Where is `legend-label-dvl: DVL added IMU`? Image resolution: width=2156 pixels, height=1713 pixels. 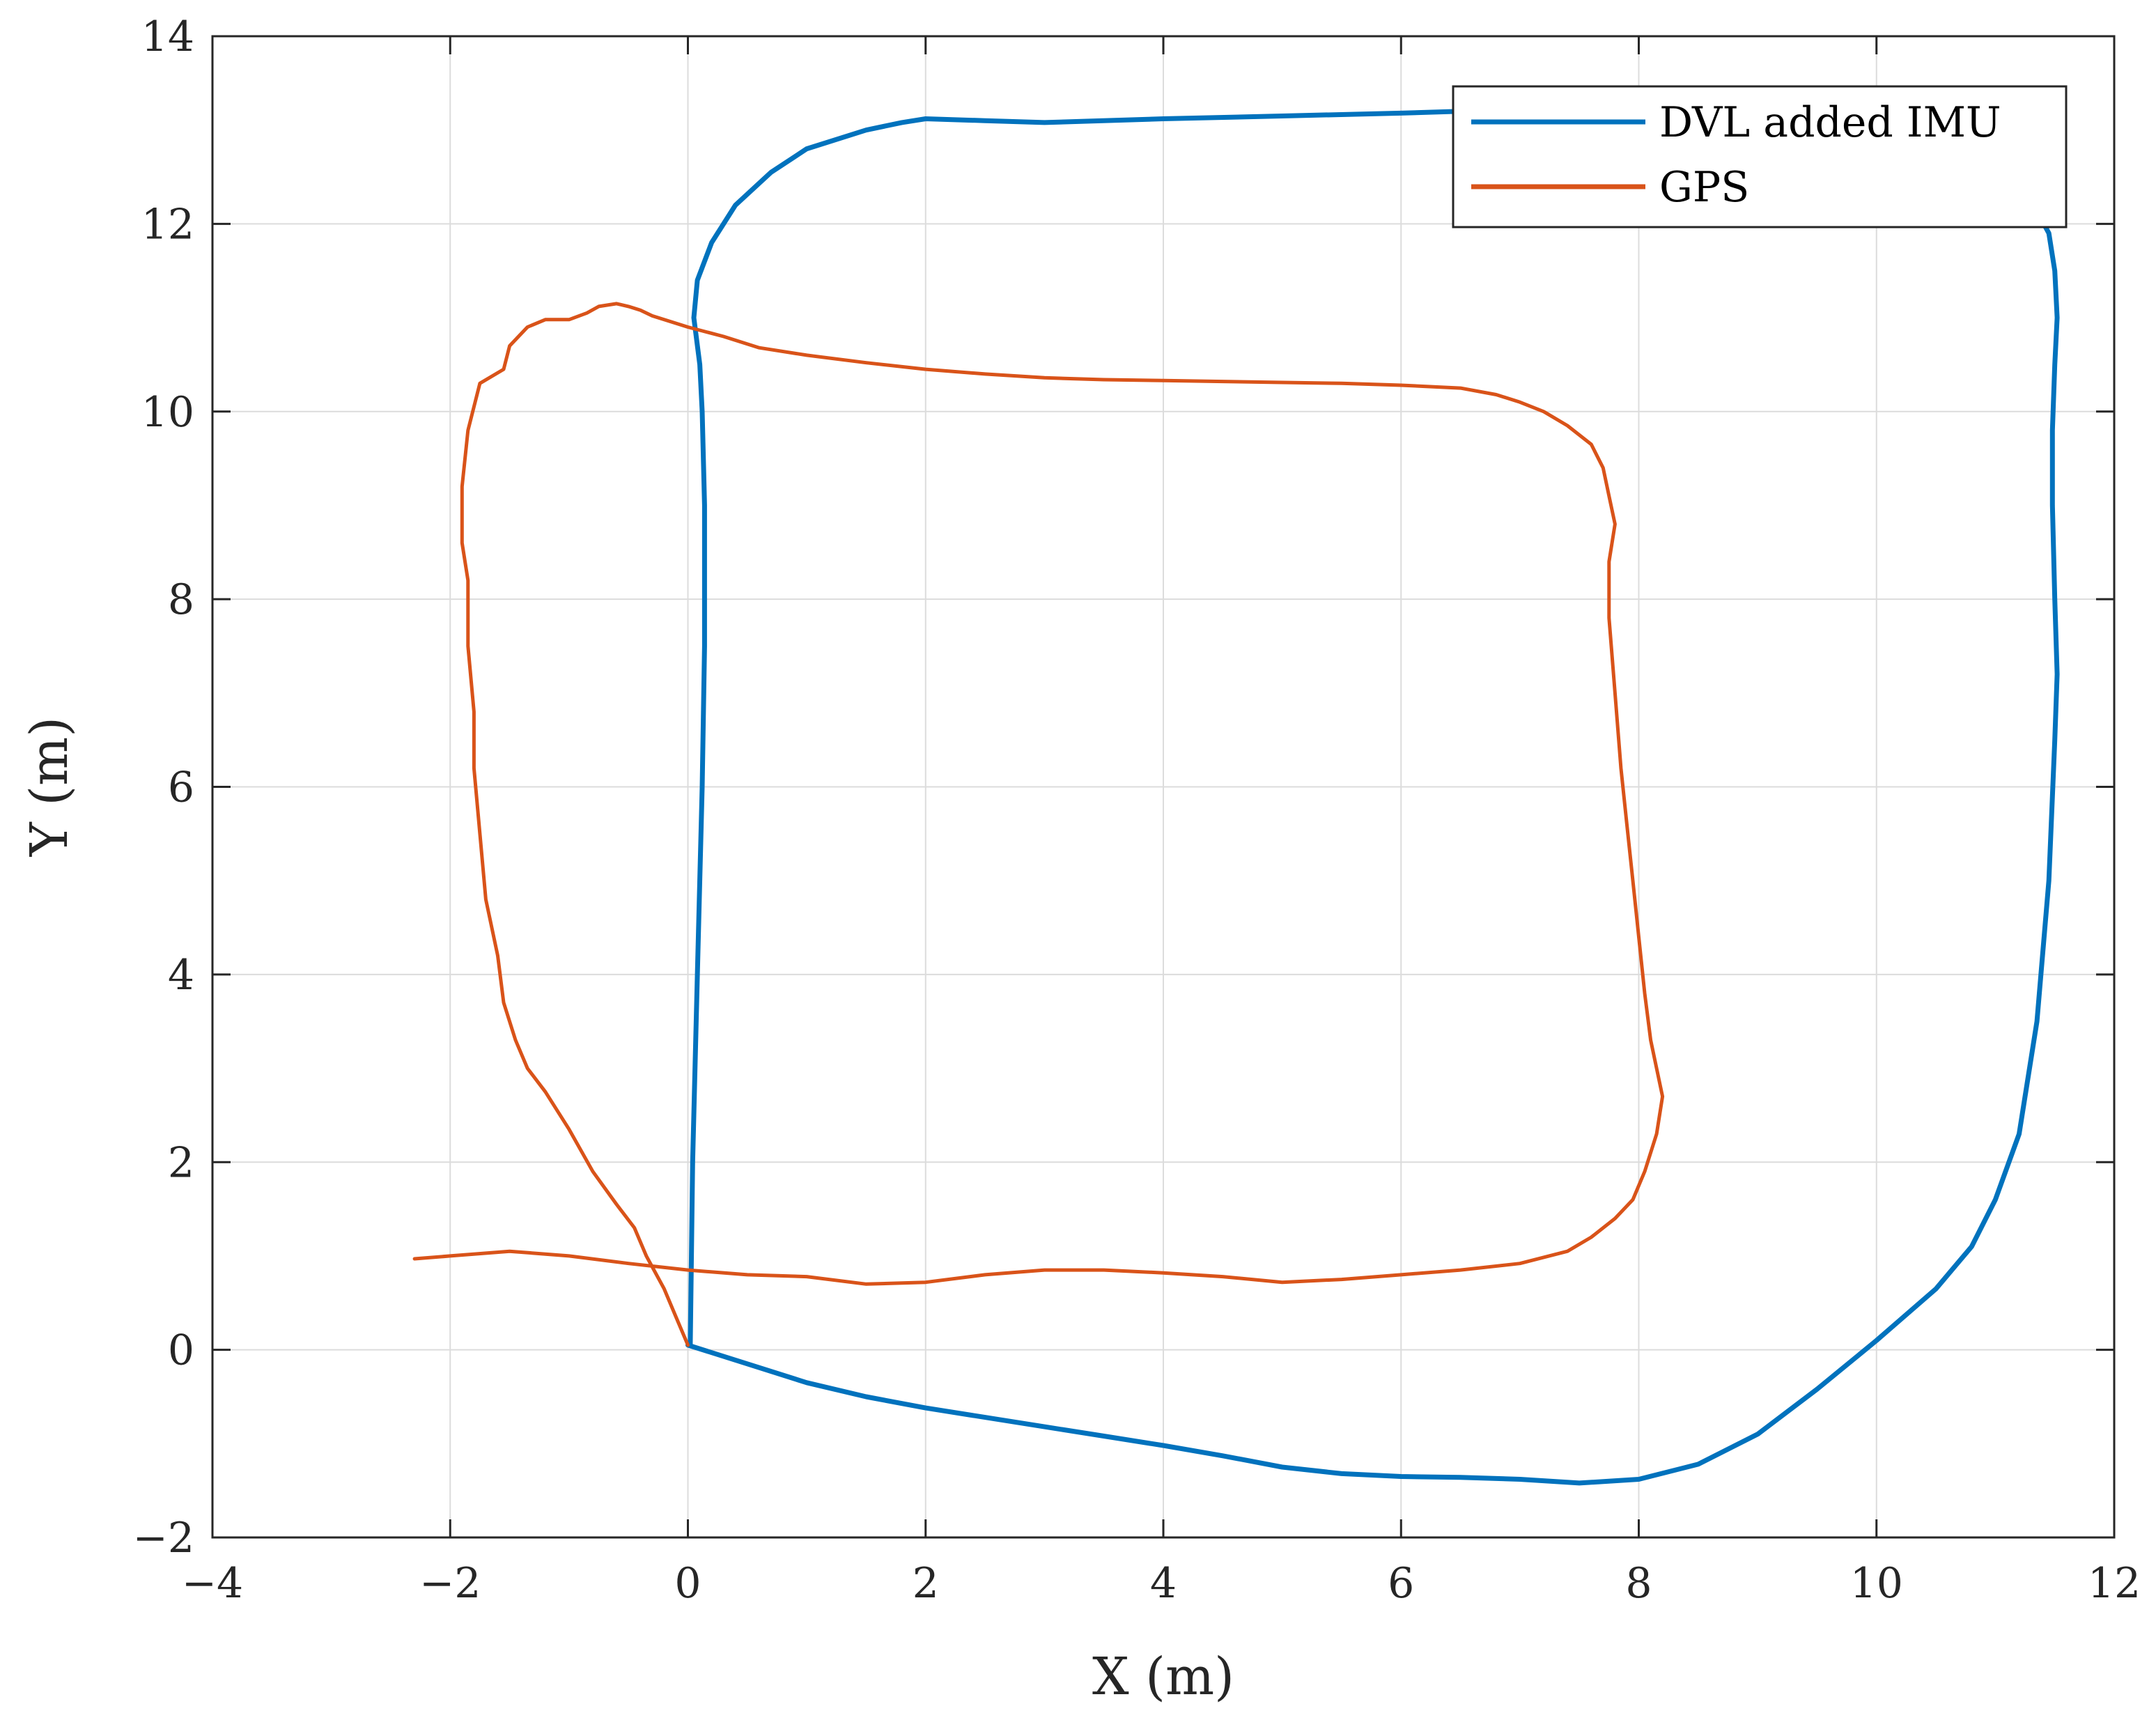 legend-label-dvl: DVL added IMU is located at coordinates (1830, 122).